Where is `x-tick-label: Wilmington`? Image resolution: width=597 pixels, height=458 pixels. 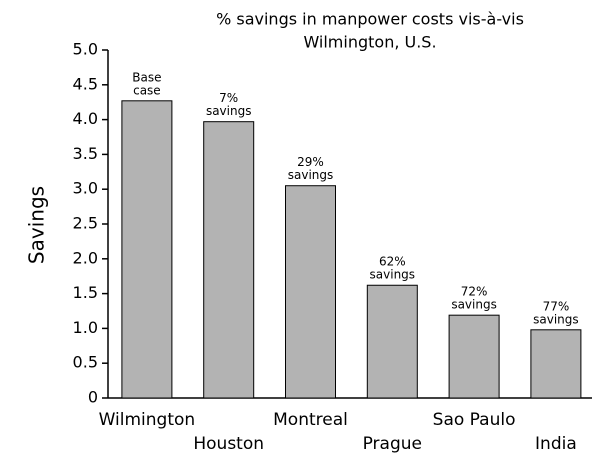
x-tick-label: Wilmington is located at coordinates (147, 420).